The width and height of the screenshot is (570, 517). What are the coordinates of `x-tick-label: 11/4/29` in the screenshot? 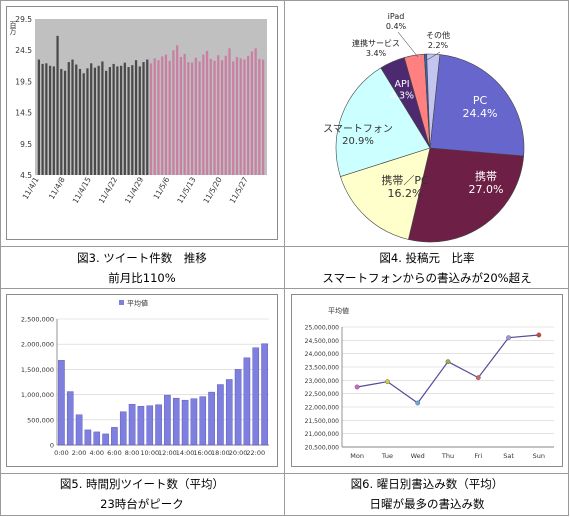 It's located at (134, 190).